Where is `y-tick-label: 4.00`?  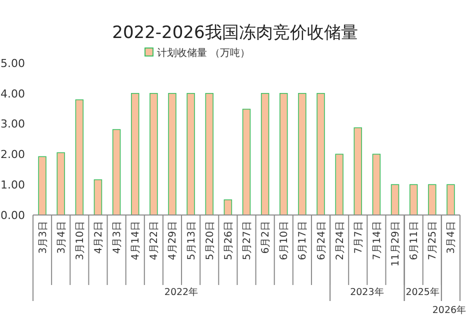
y-tick-label: 4.00 is located at coordinates (12, 93).